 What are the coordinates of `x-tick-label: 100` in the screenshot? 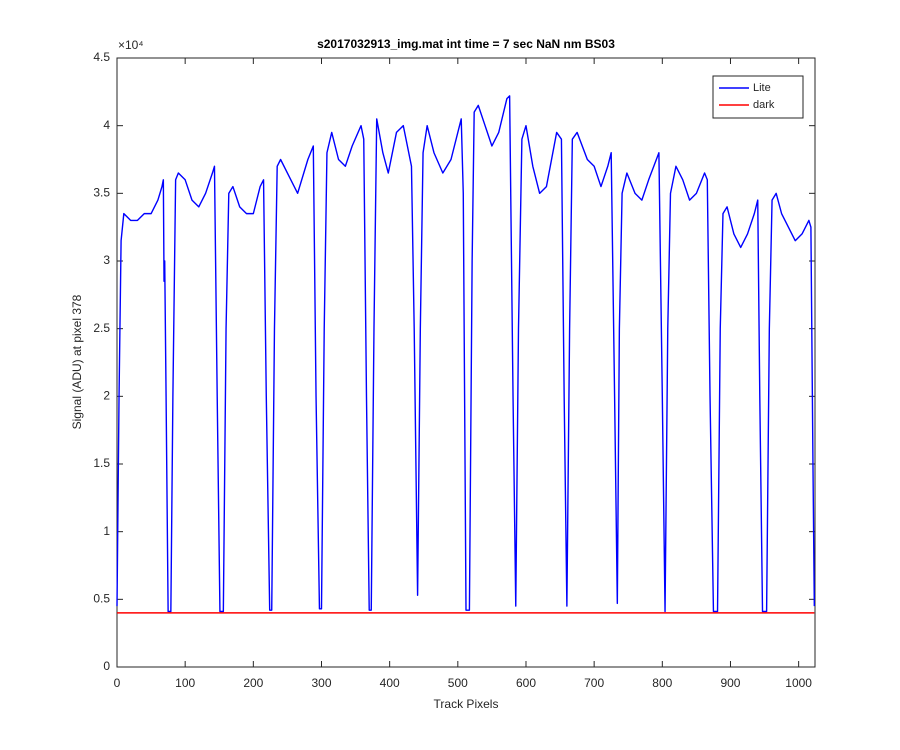 It's located at (185, 683).